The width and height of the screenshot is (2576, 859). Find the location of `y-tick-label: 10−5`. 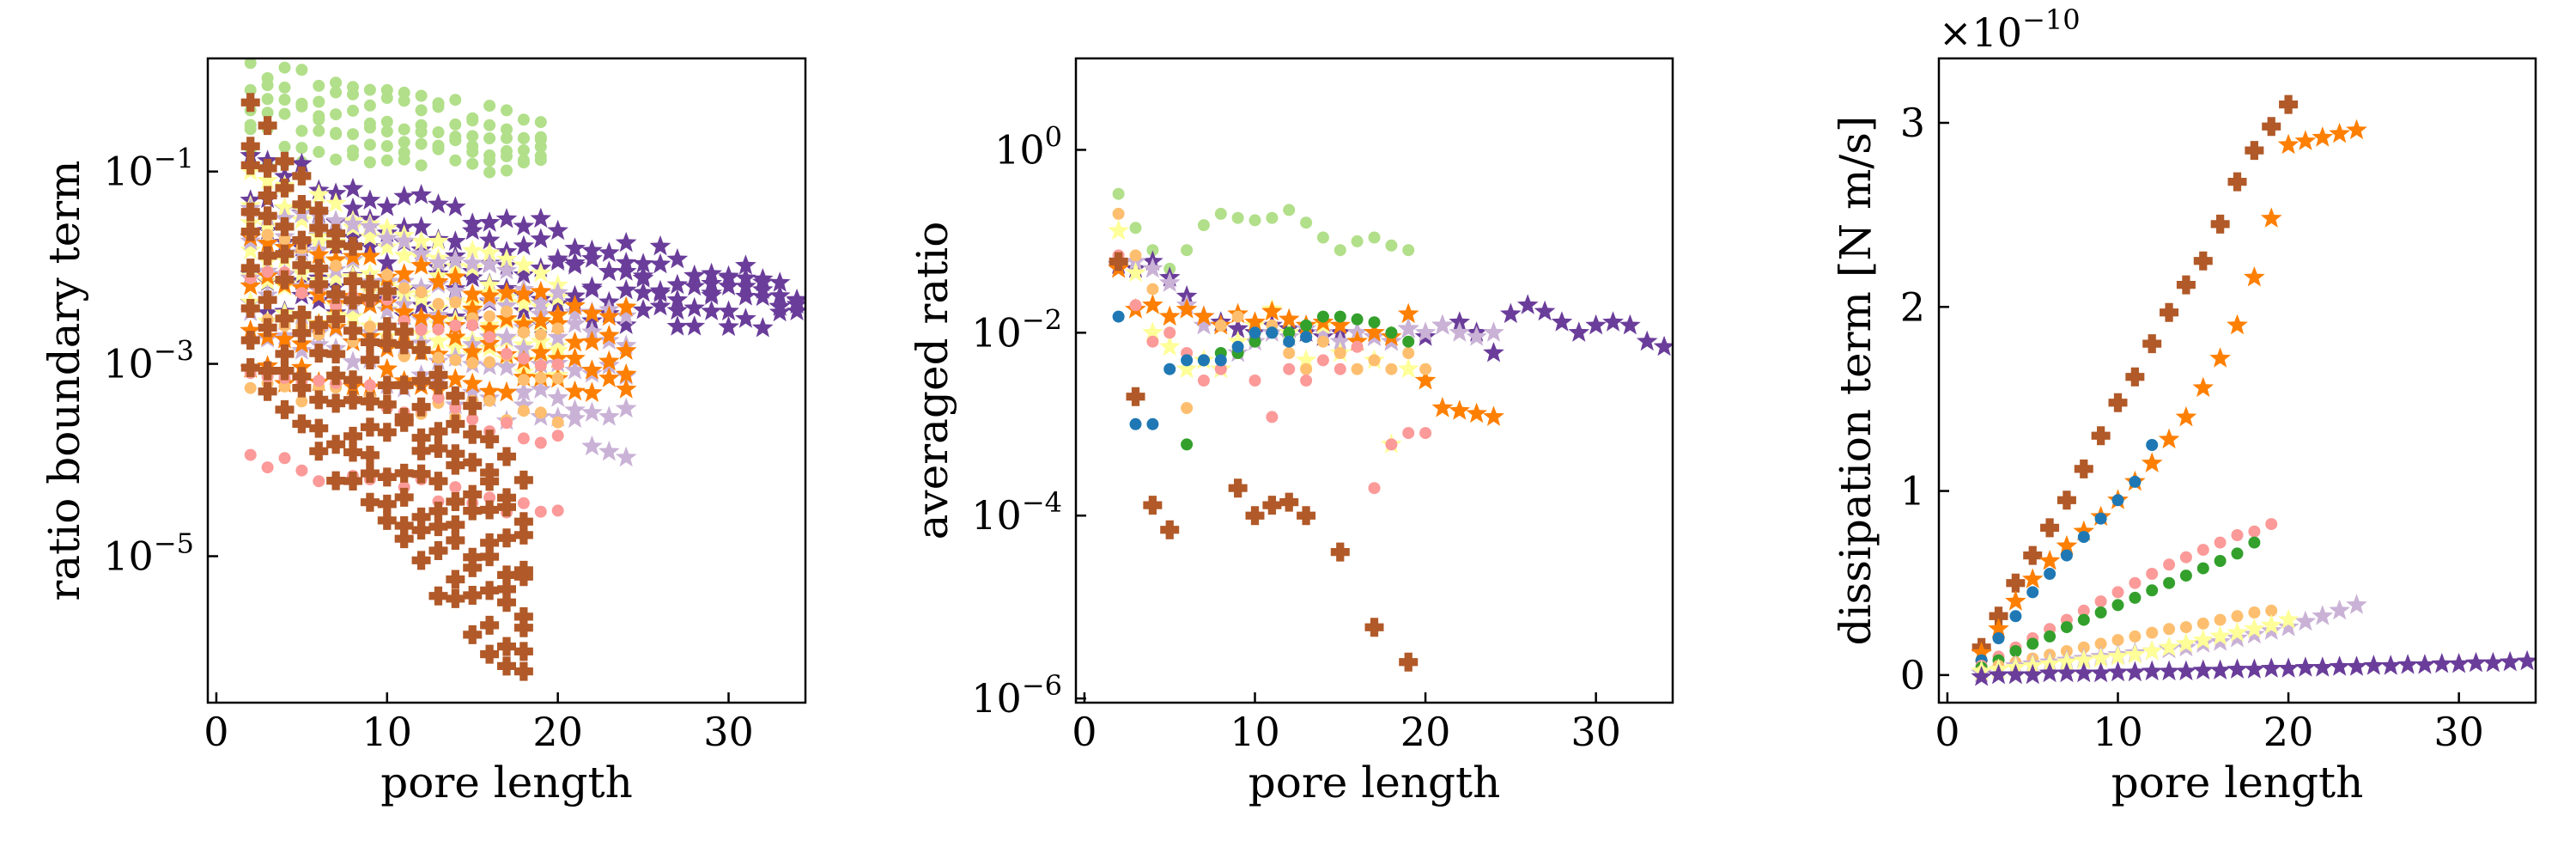

y-tick-label: 10−5 is located at coordinates (148, 554).